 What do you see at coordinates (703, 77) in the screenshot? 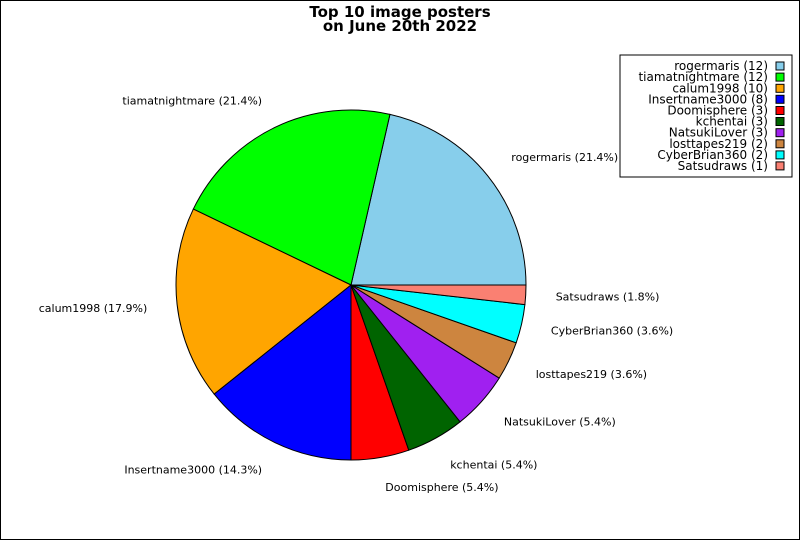
I see `legend-label-tiamatnightmare: tiamatnightmare (12)` at bounding box center [703, 77].